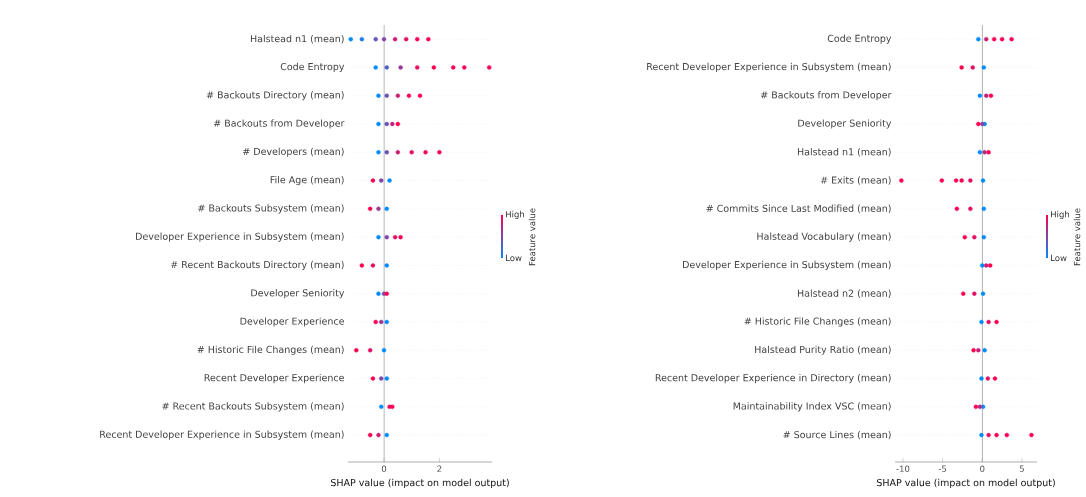 The height and width of the screenshot is (497, 1086). Describe the element at coordinates (253, 407) in the screenshot. I see `y-tick-label: # Recent Backouts Subsystem (mean)` at that location.